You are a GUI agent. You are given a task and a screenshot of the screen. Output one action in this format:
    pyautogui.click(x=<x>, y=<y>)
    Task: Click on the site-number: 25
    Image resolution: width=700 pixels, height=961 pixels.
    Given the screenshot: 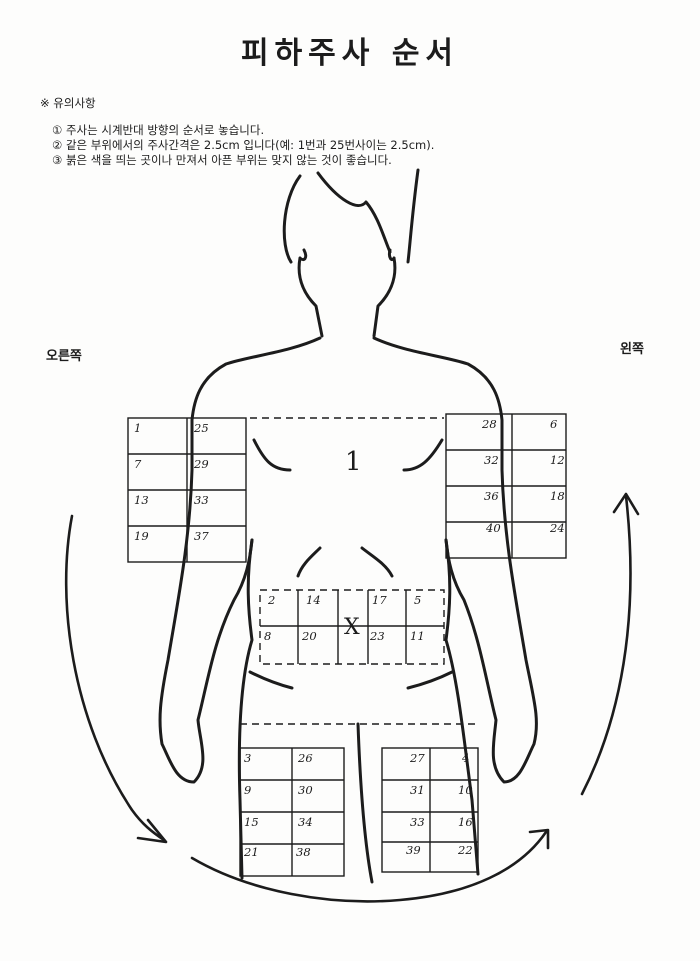 What is the action you would take?
    pyautogui.click(x=201, y=428)
    